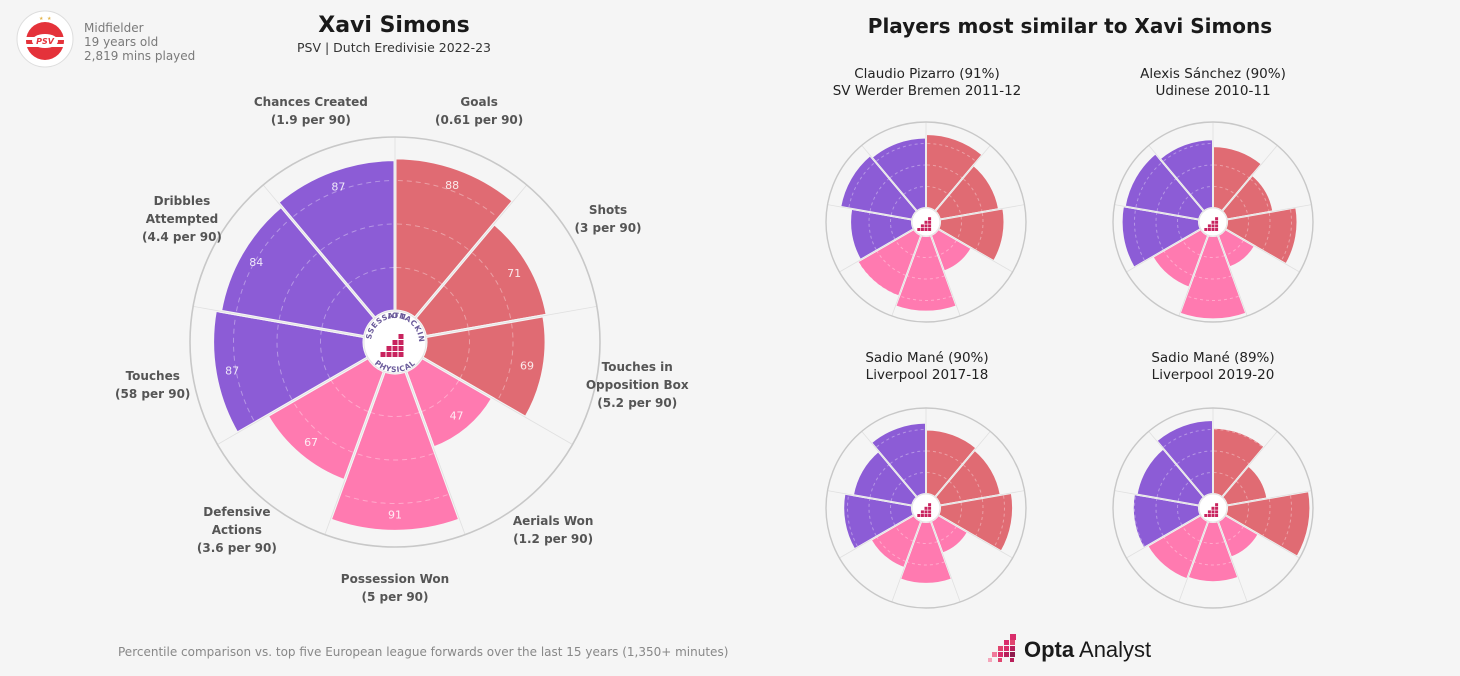 The width and height of the screenshot is (1460, 676). I want to click on psv-club-logo: PSV ★ ★, so click(45, 39).